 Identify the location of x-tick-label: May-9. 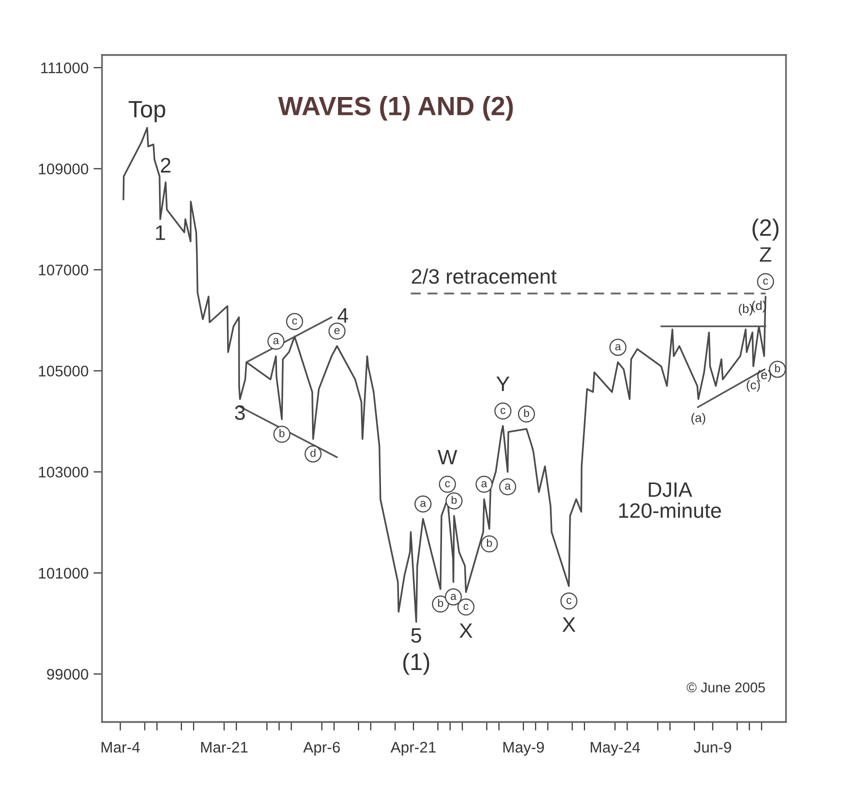
(523, 749).